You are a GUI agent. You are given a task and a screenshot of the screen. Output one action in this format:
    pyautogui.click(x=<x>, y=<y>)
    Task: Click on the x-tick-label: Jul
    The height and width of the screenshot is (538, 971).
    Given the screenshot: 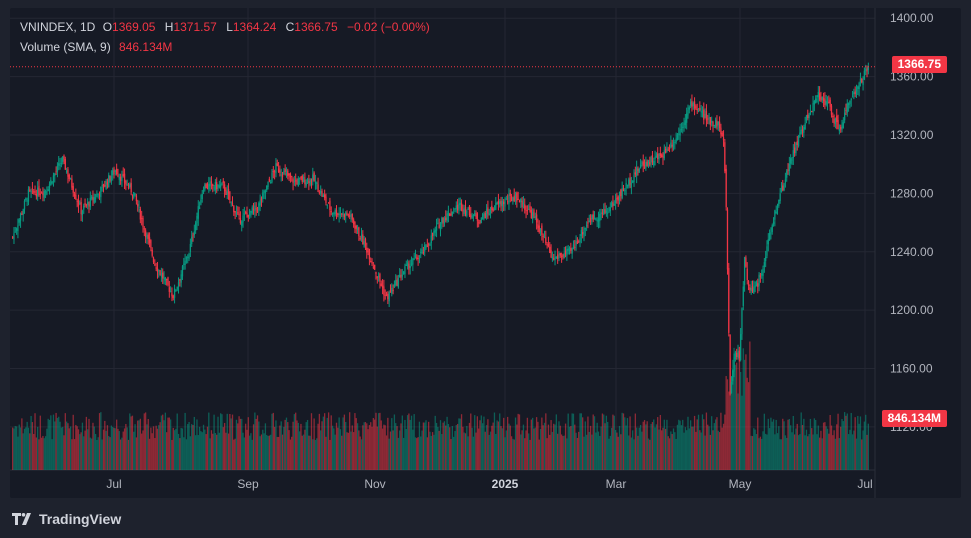 What is the action you would take?
    pyautogui.click(x=864, y=484)
    